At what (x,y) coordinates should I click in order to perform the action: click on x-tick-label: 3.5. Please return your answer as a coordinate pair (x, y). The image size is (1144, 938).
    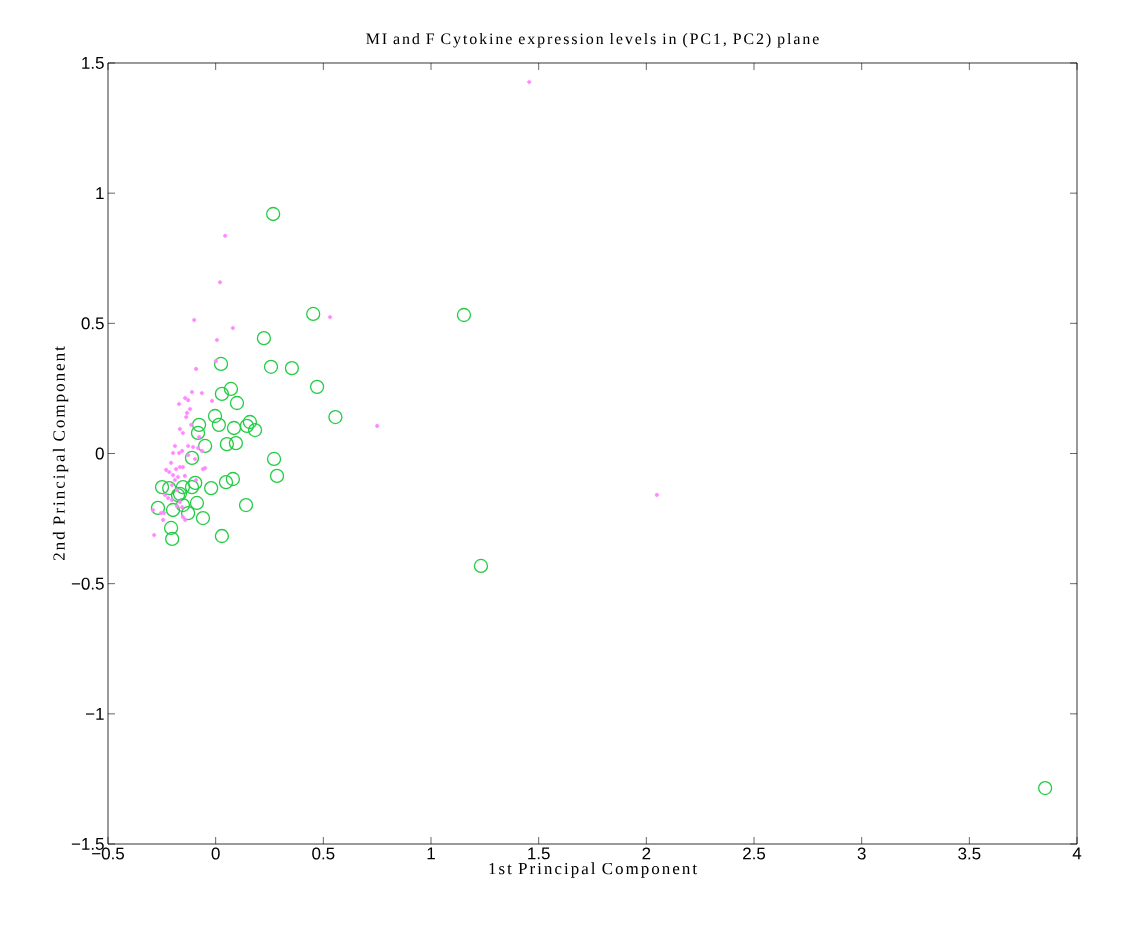
    Looking at the image, I should click on (969, 853).